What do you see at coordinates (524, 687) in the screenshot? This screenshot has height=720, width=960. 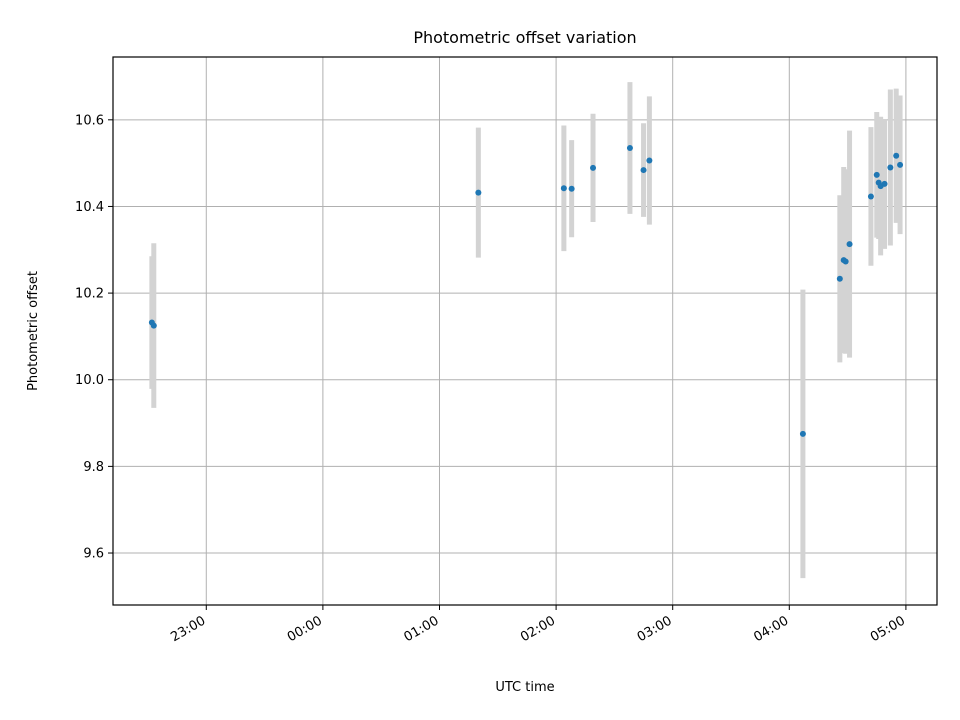 I see `x-axis-label: UTC time` at bounding box center [524, 687].